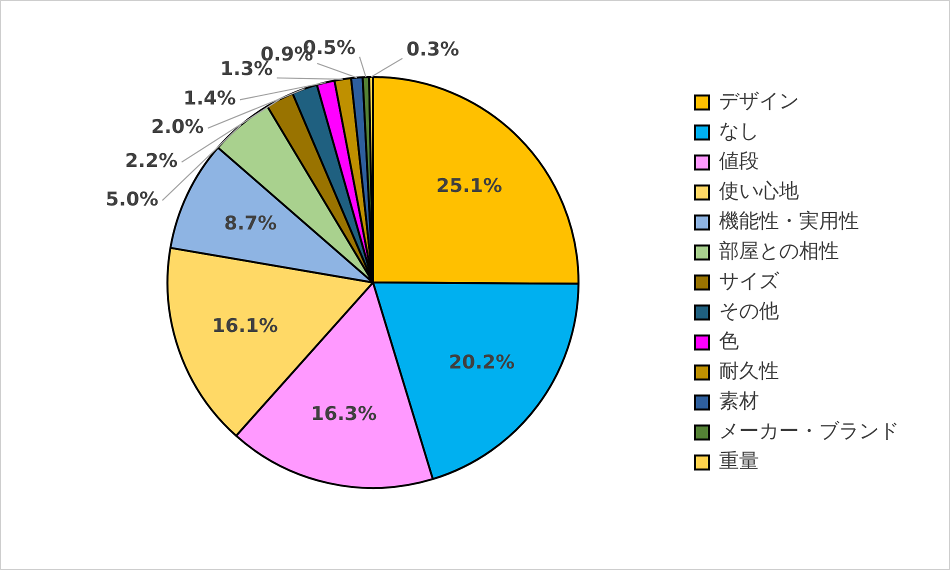  Describe the element at coordinates (759, 100) in the screenshot. I see `legend-label: デザイン` at that location.